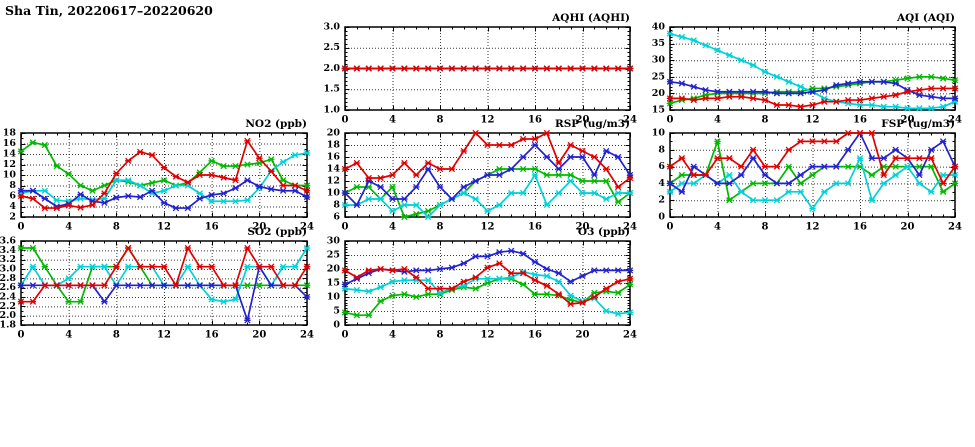 This screenshot has height=447, width=975. I want to click on aqi-plot-canvas, so click(802, 72).